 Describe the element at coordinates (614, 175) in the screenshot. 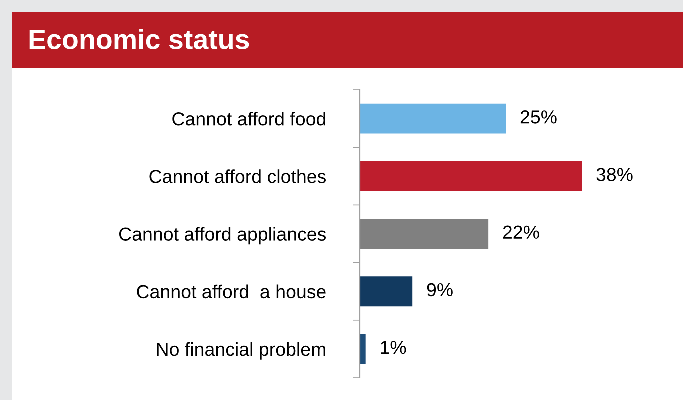

I see `data-label: 38%` at that location.